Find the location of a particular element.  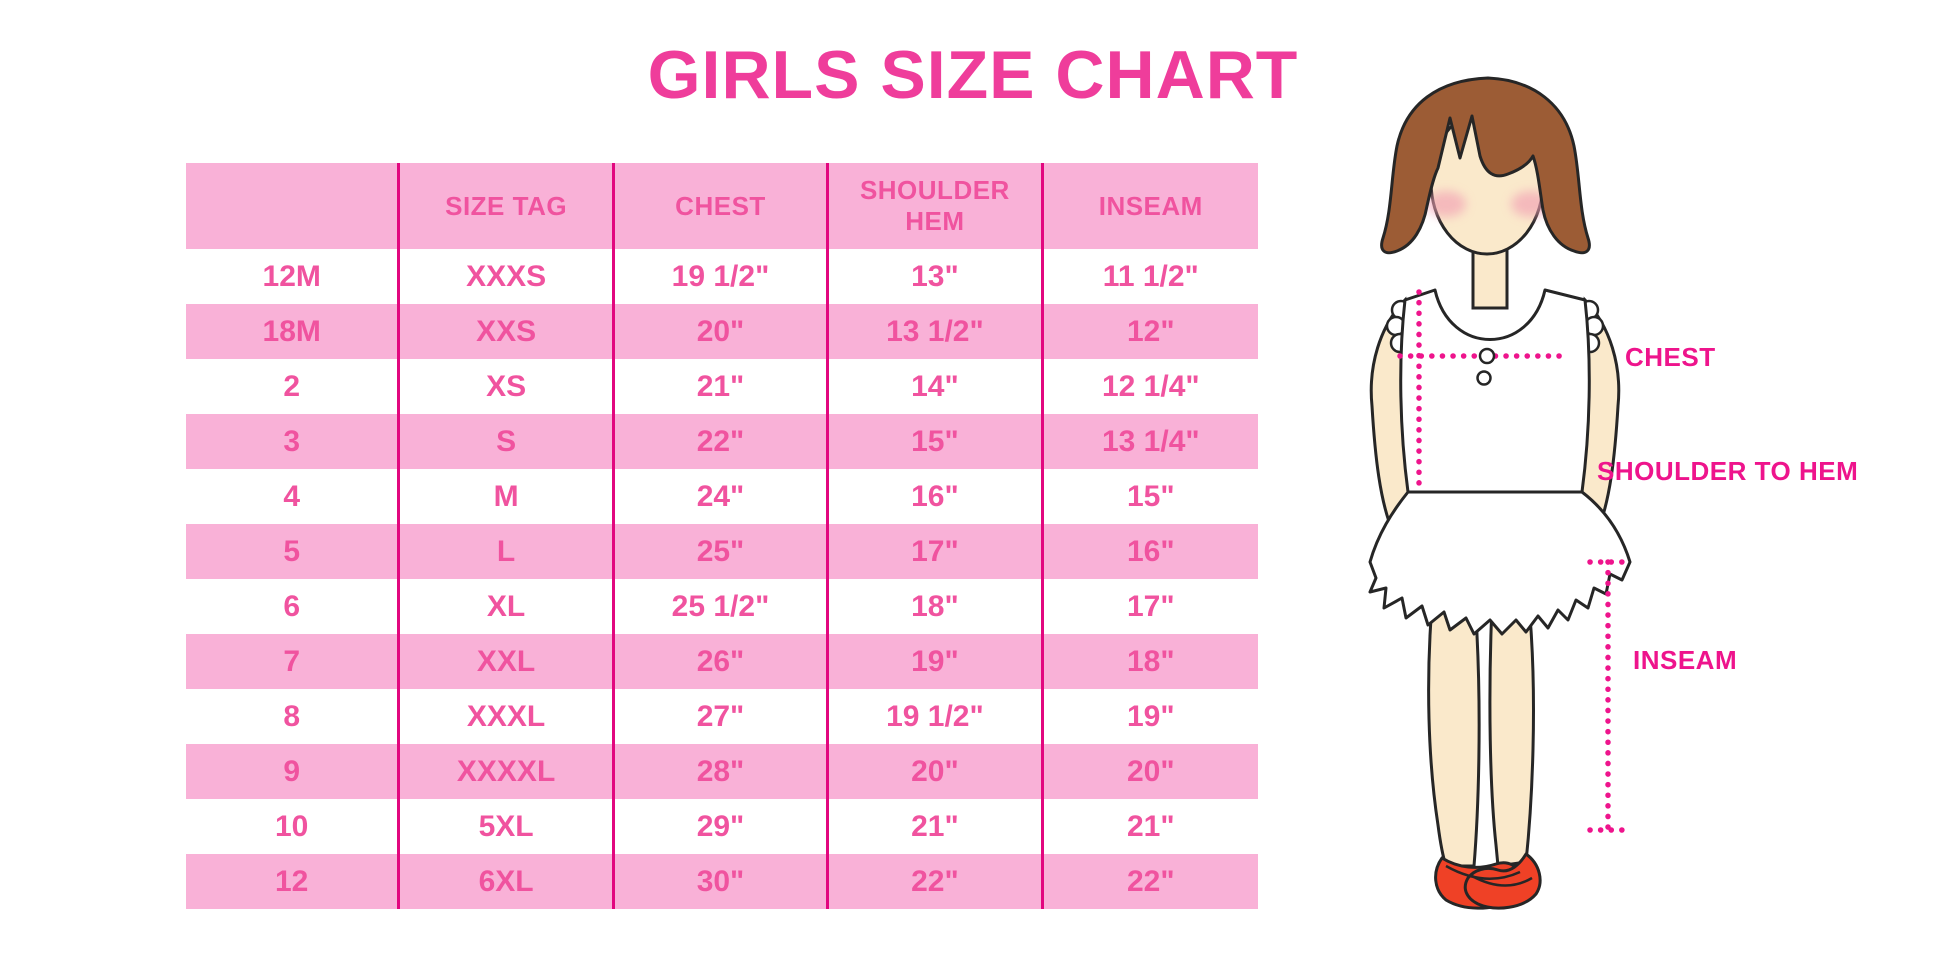

header-cell: SIZE TAG is located at coordinates (507, 206).